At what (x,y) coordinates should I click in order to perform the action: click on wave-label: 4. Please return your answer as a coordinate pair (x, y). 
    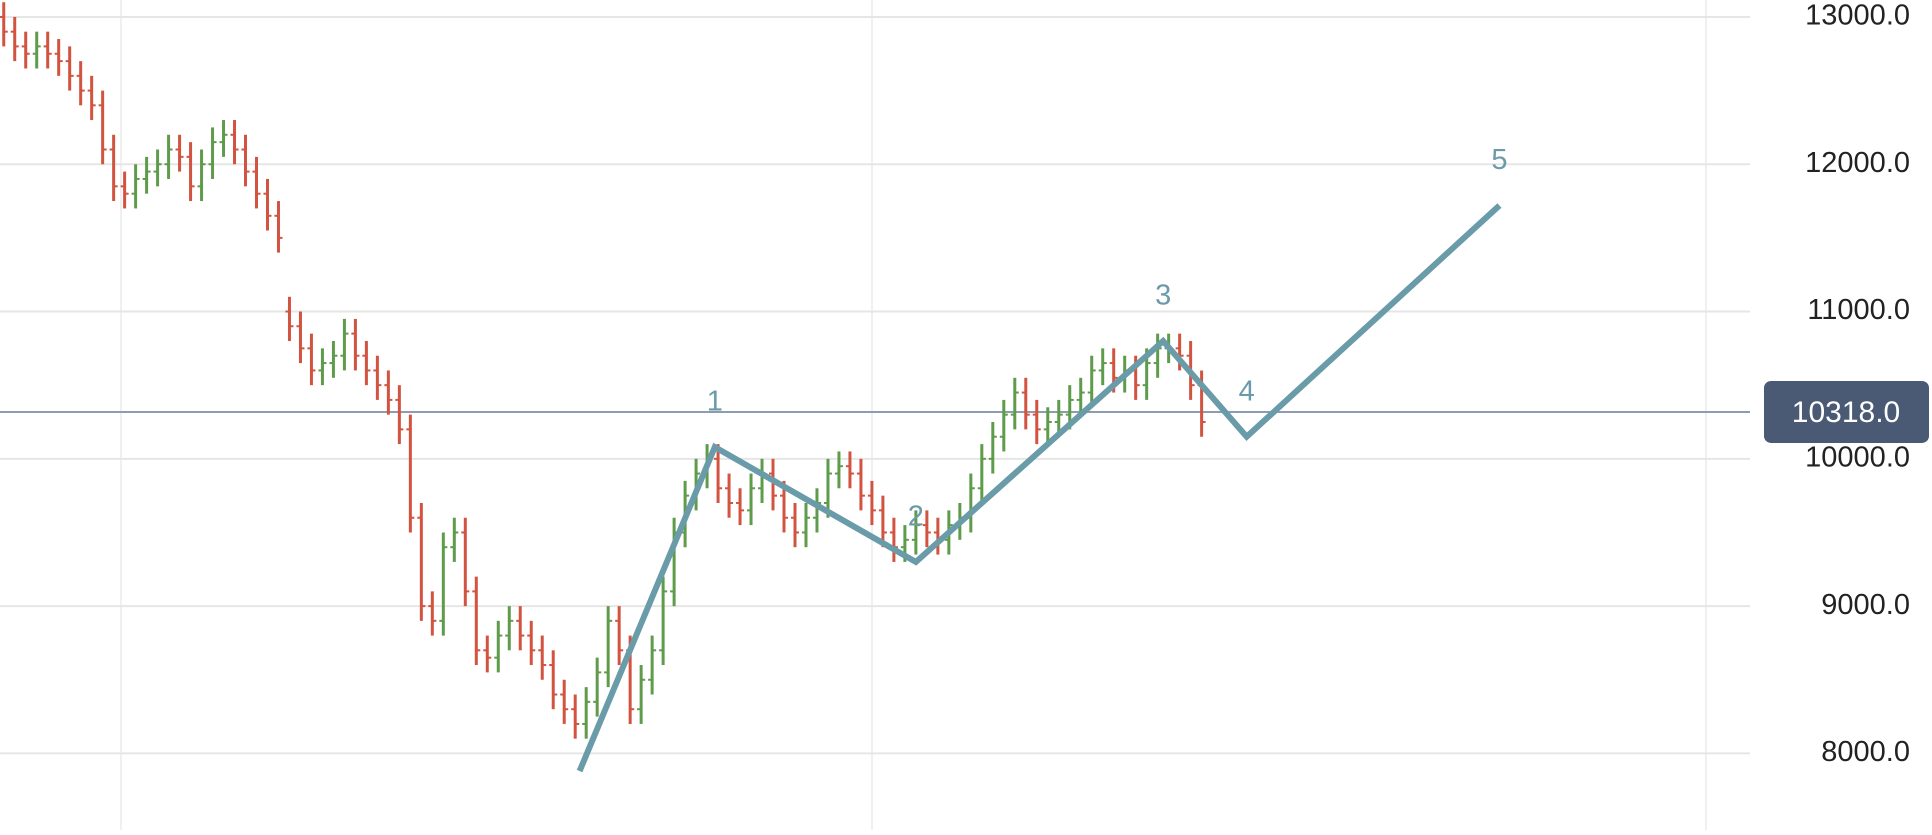
    Looking at the image, I should click on (1247, 391).